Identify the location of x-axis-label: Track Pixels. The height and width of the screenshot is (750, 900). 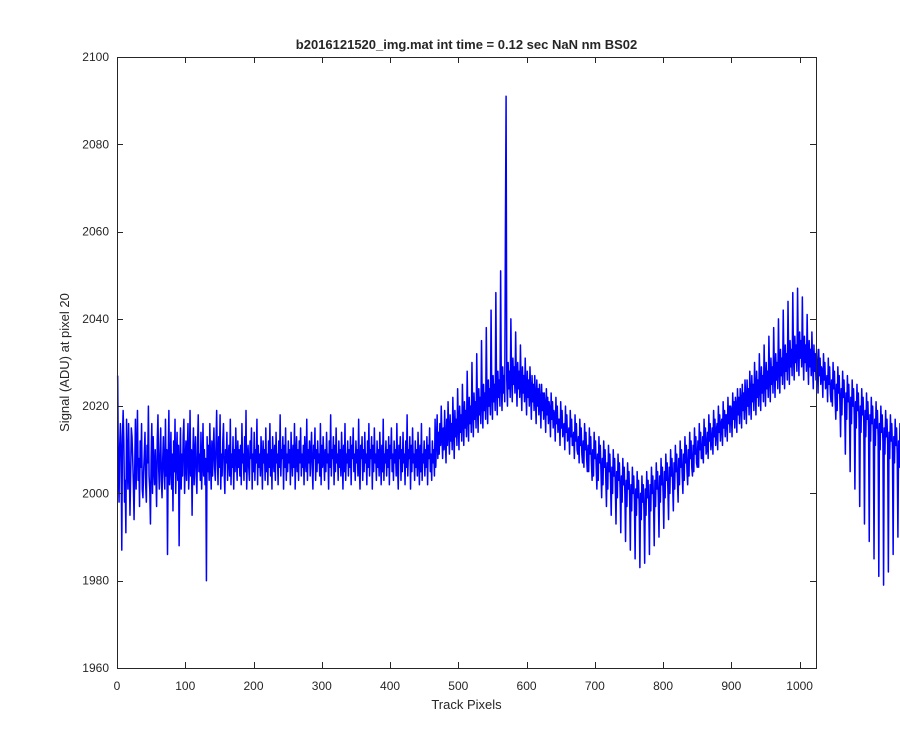
(466, 704).